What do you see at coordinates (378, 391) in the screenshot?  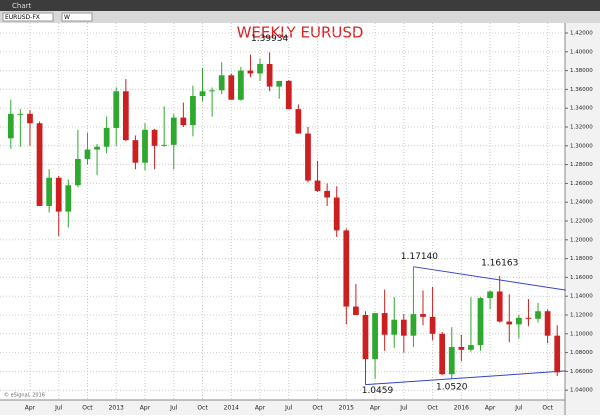 I see `annotation: 1.0459` at bounding box center [378, 391].